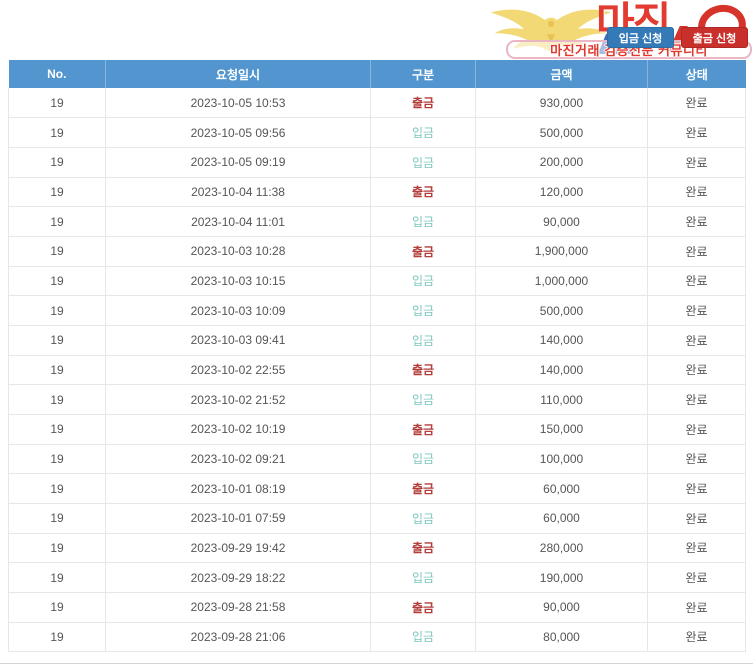  Describe the element at coordinates (714, 37) in the screenshot. I see `withdraw-request-button: 출금 신청` at that location.